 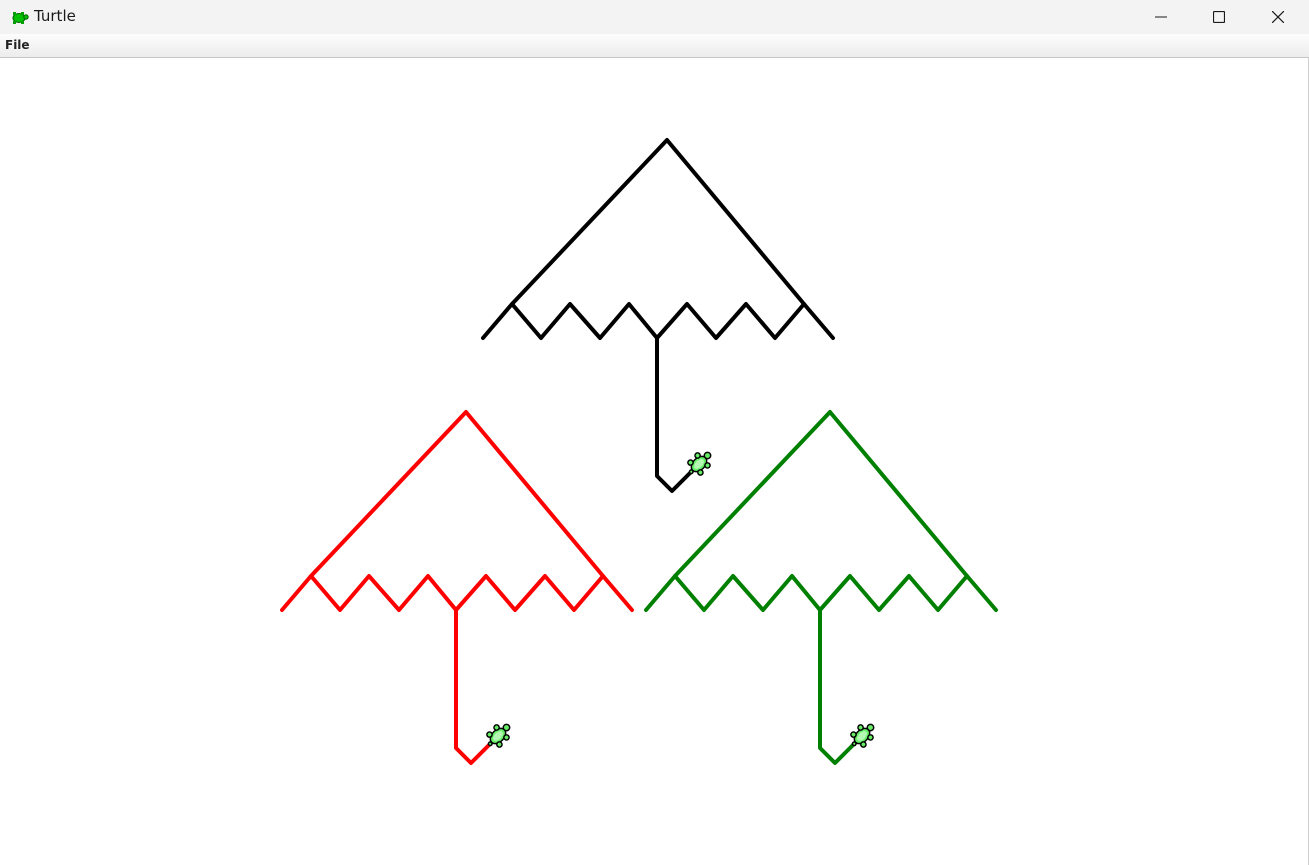 I want to click on title-bar: Turtle, so click(x=654, y=17).